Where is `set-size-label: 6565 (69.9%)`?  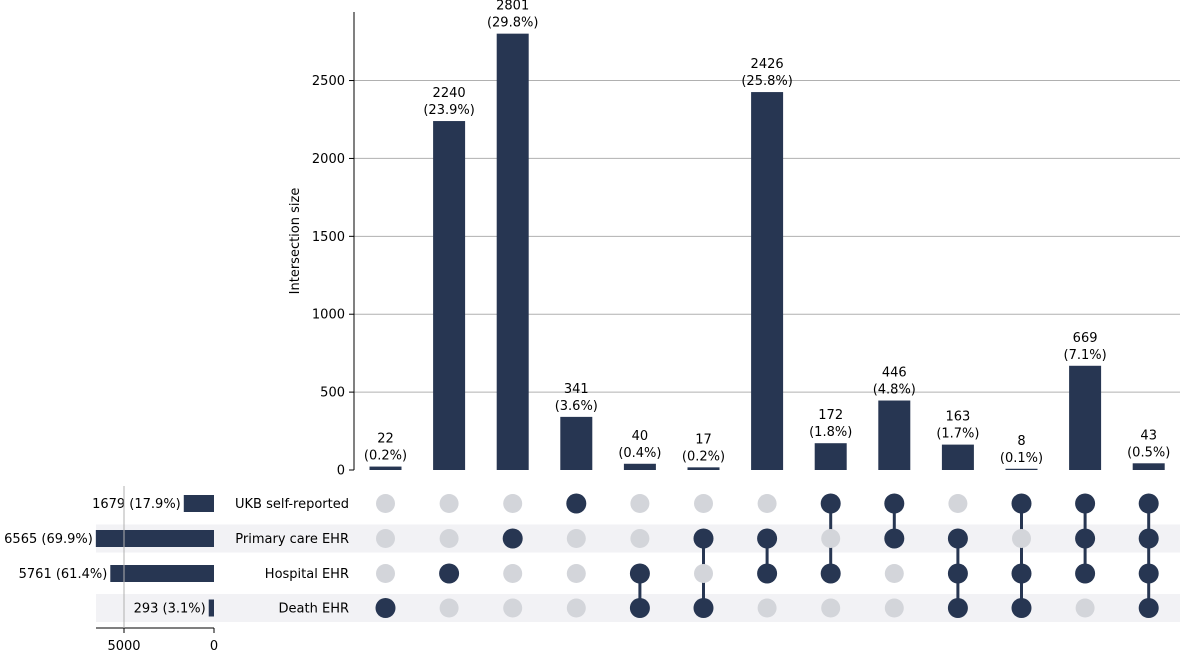 set-size-label: 6565 (69.9%) is located at coordinates (48, 539).